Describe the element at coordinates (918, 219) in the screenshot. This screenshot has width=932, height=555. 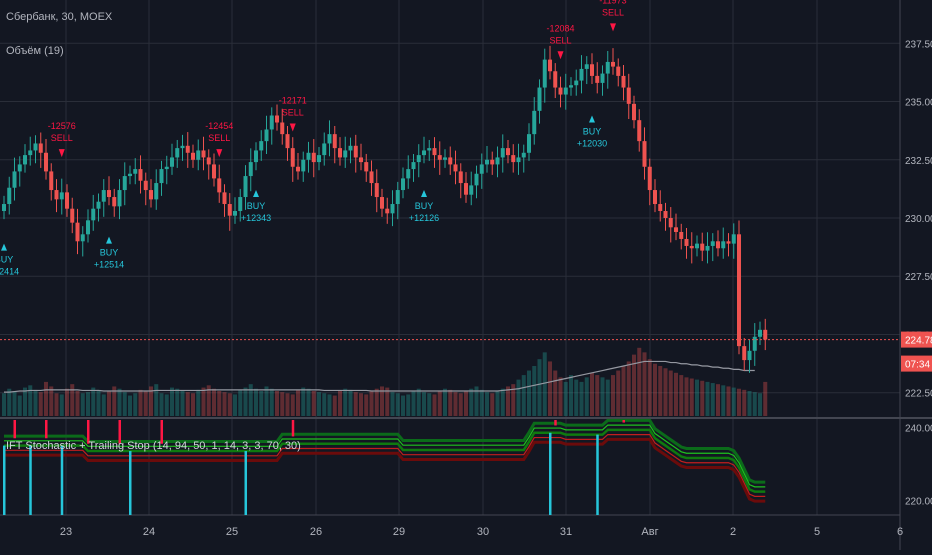
I see `price-tick-label: 230.00` at that location.